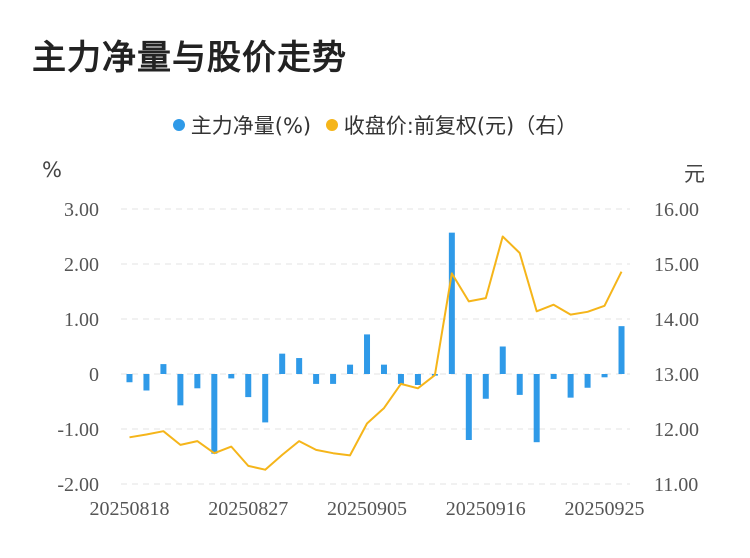  Describe the element at coordinates (178, 125) in the screenshot. I see `legend-dot-blue` at that location.